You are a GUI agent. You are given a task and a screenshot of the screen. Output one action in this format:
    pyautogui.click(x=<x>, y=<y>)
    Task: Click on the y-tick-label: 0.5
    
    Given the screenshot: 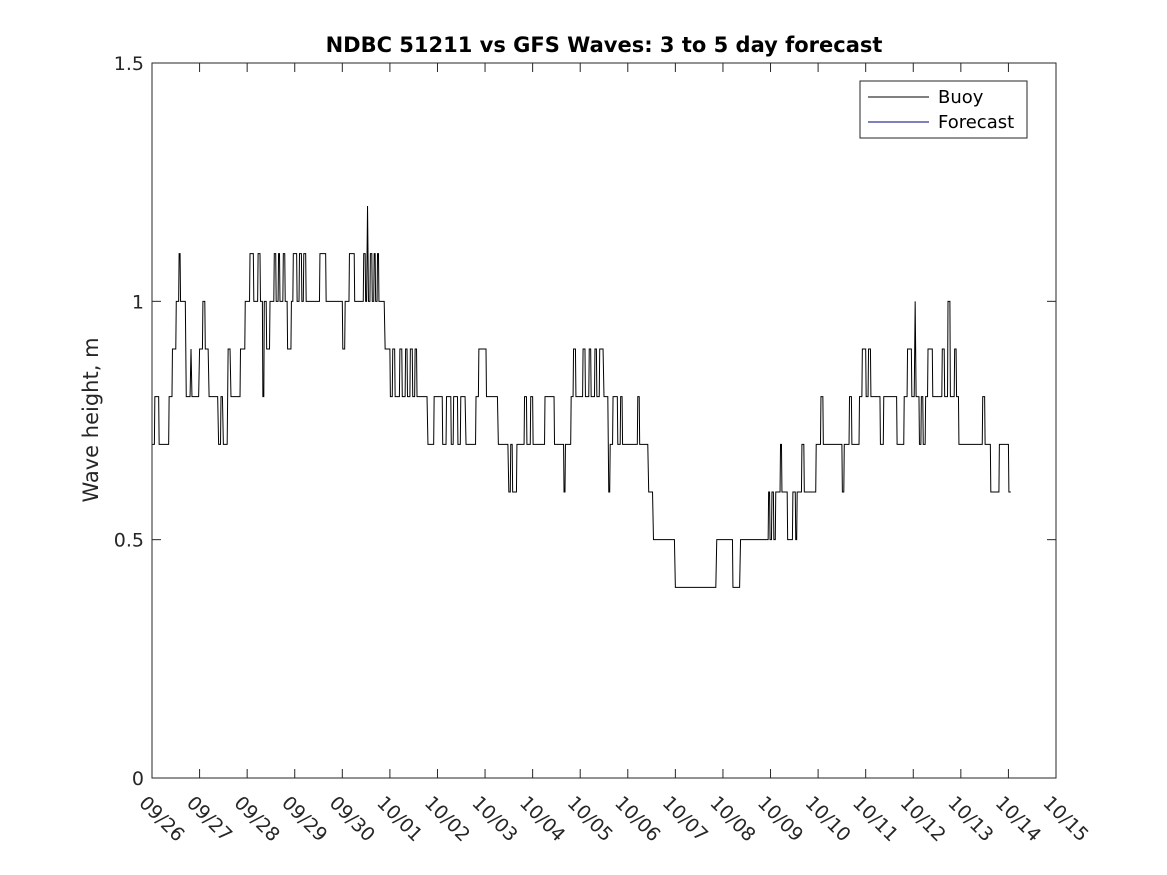 What is the action you would take?
    pyautogui.click(x=129, y=541)
    